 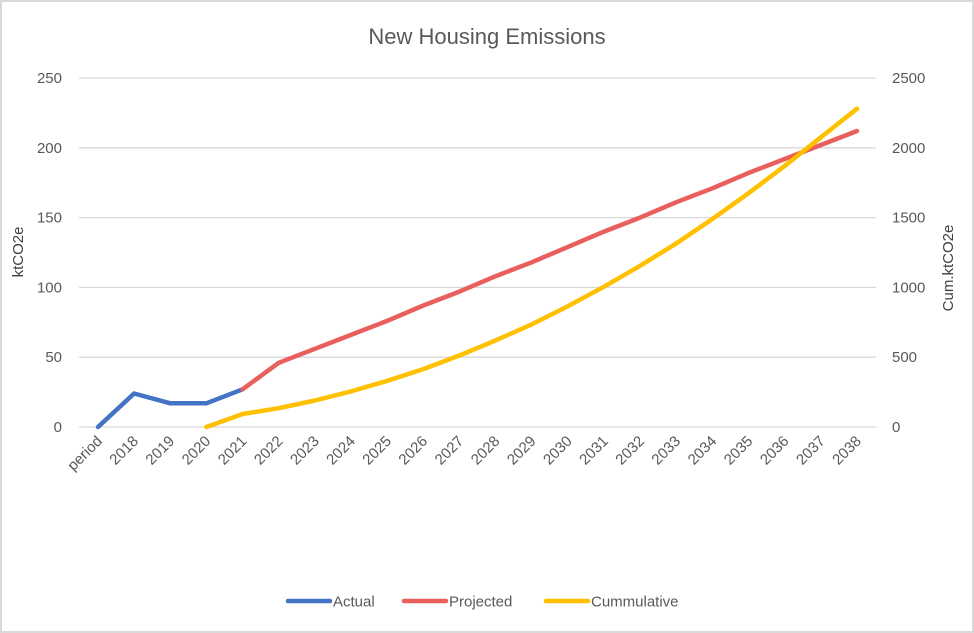 I want to click on x-tick-label: 2037, so click(x=811, y=451).